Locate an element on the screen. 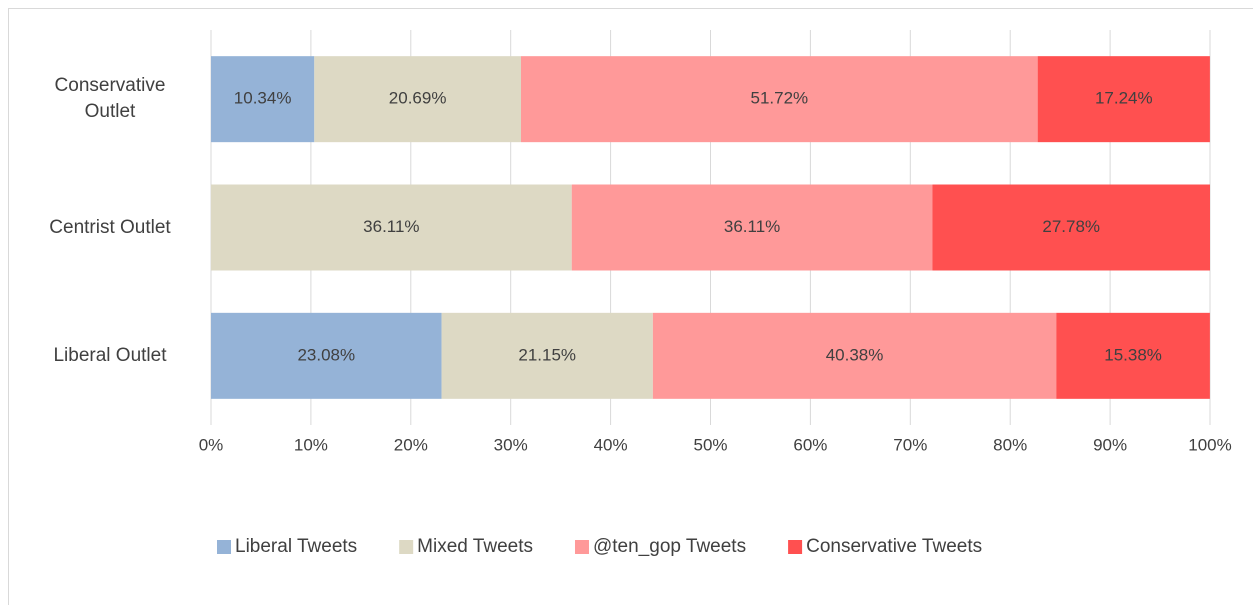 The width and height of the screenshot is (1253, 605). legend-label: Liberal Tweets is located at coordinates (296, 546).